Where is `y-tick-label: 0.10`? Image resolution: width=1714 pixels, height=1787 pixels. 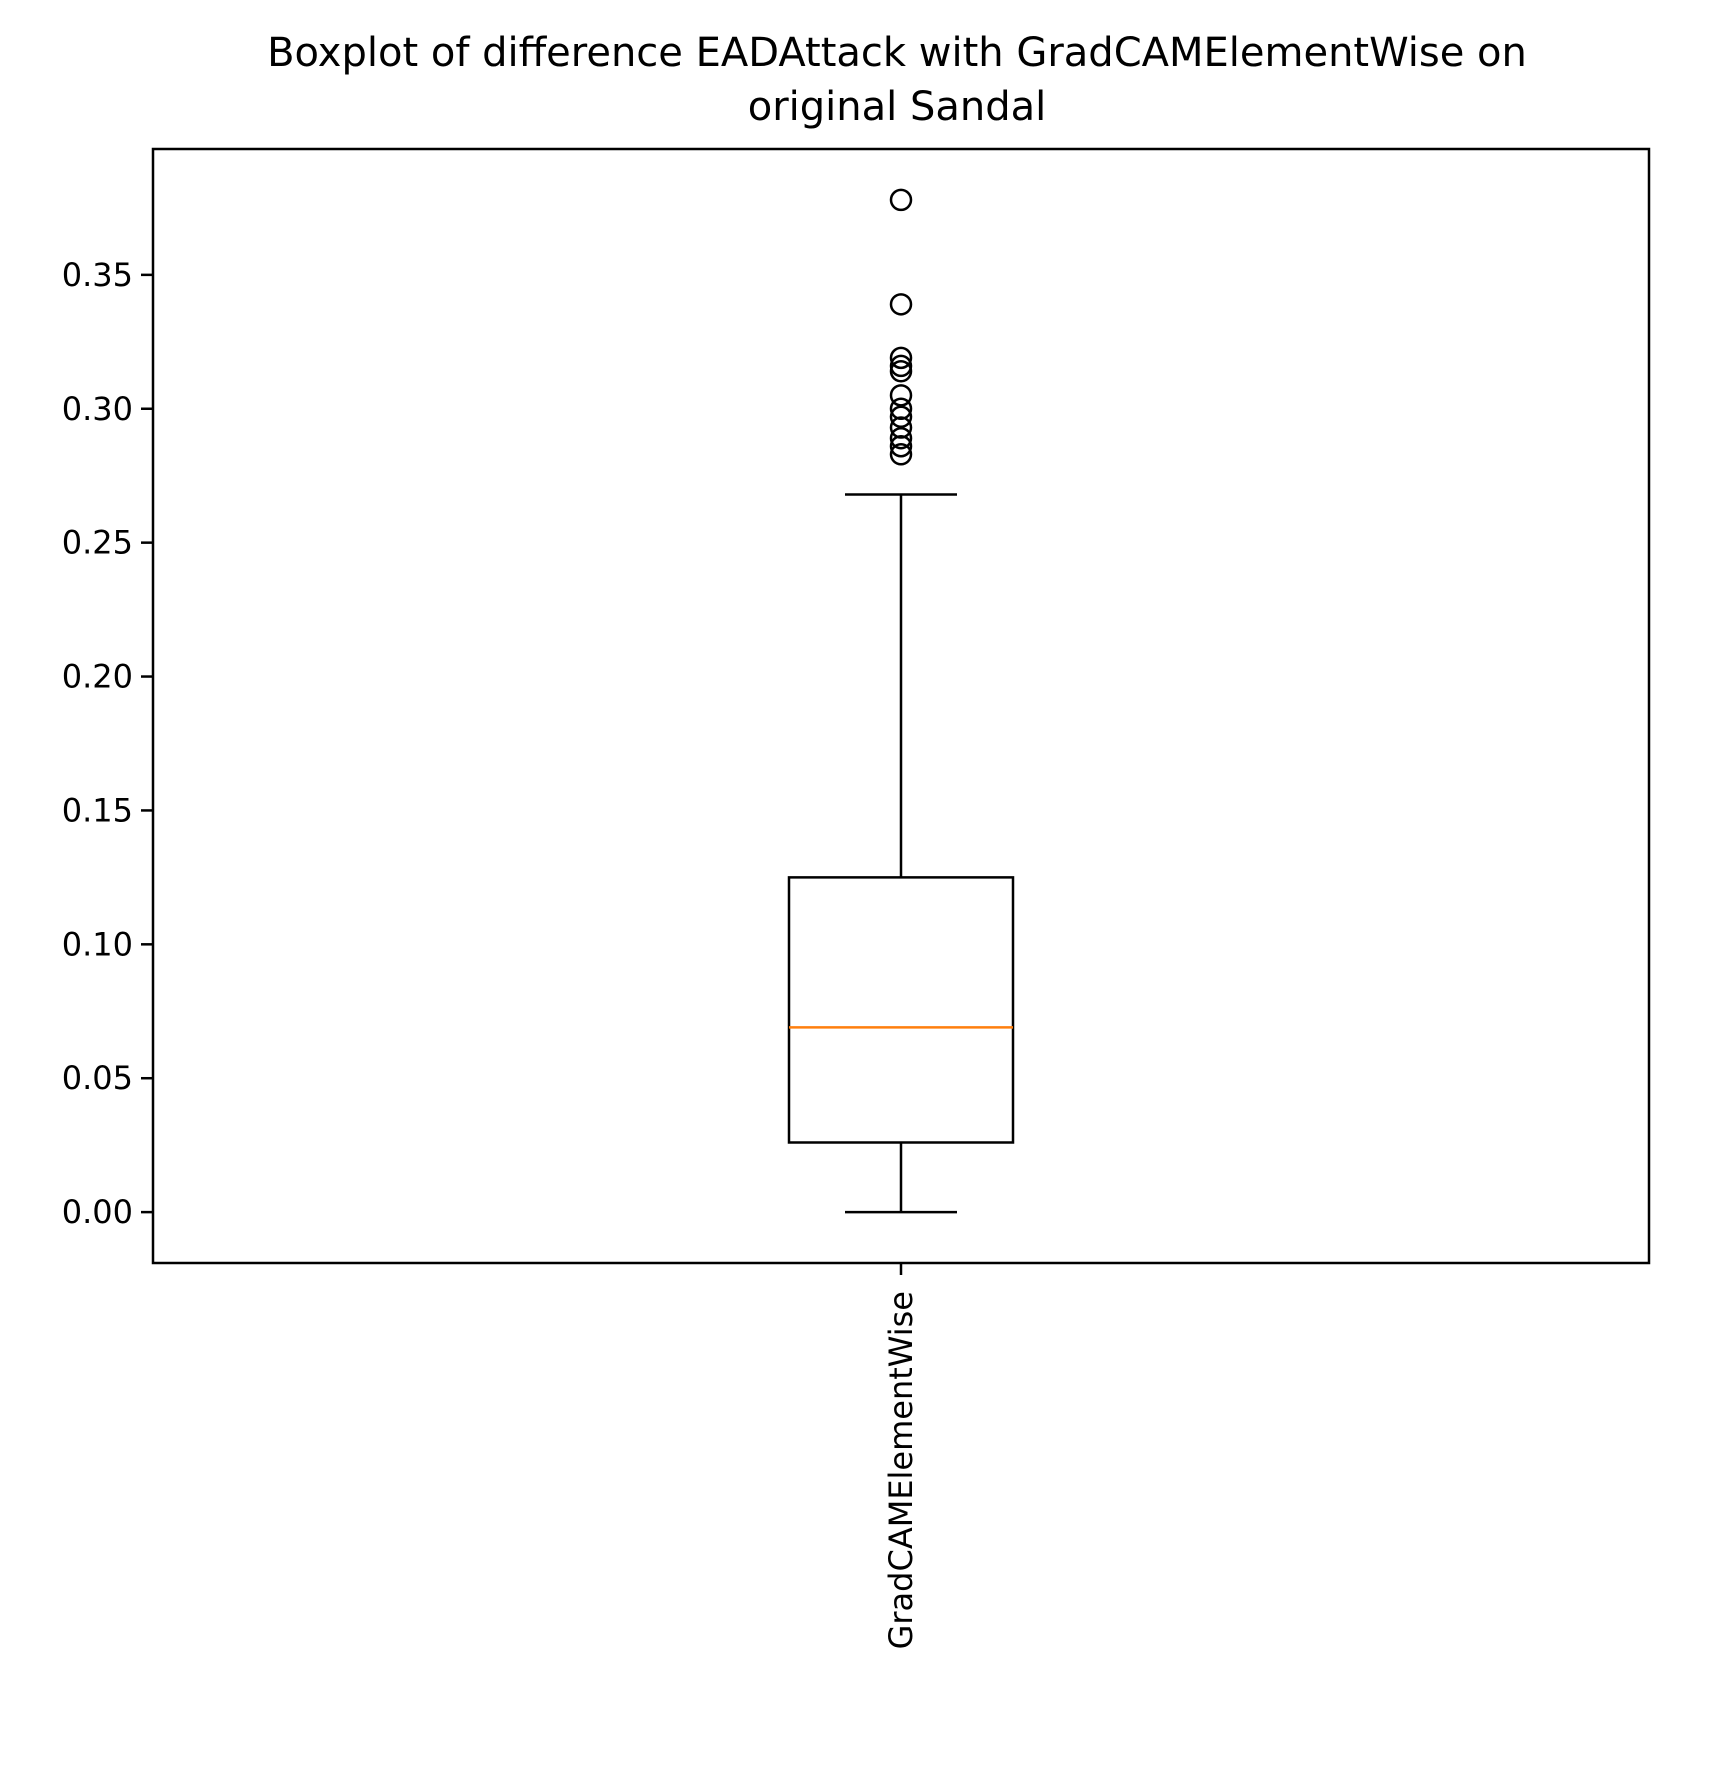 y-tick-label: 0.10 is located at coordinates (97, 944).